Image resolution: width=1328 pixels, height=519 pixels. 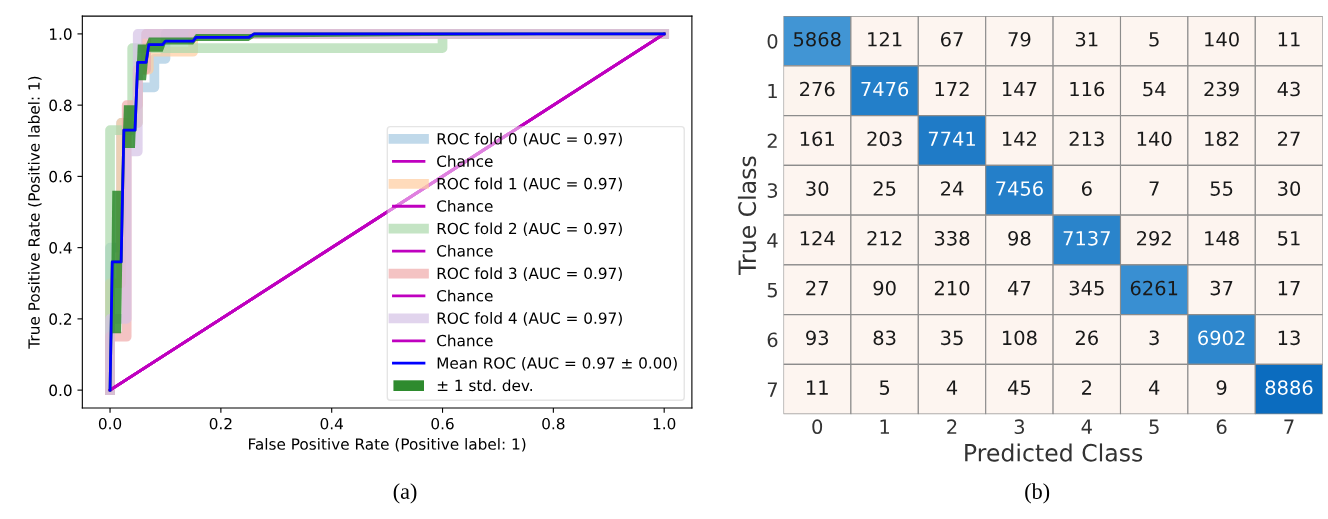 What do you see at coordinates (529, 229) in the screenshot?
I see `legend-label: ROC fold 2 (AUC = 0.97)` at bounding box center [529, 229].